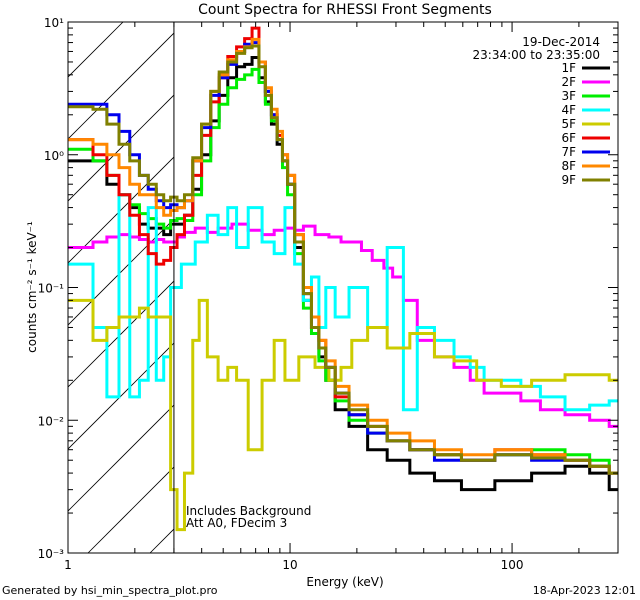 This screenshot has height=600, width=640. What do you see at coordinates (536, 55) in the screenshot?
I see `legend-header-line: 23:34:00 to 23:35:00` at bounding box center [536, 55].